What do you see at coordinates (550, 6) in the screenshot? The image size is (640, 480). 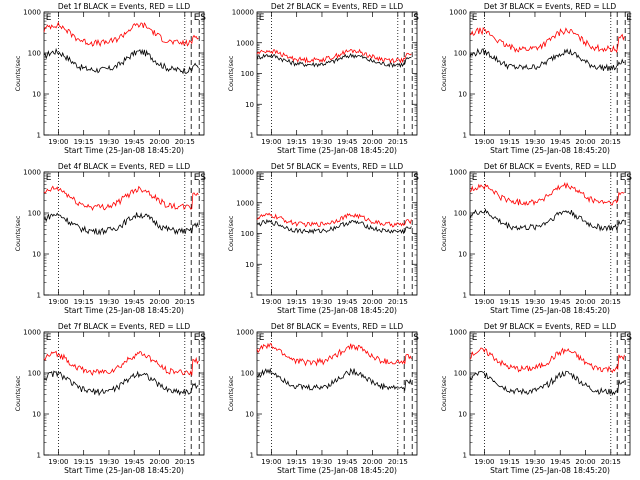 I see `chart-title: Det 3f BLACK = Events, RED = LLD` at bounding box center [550, 6].